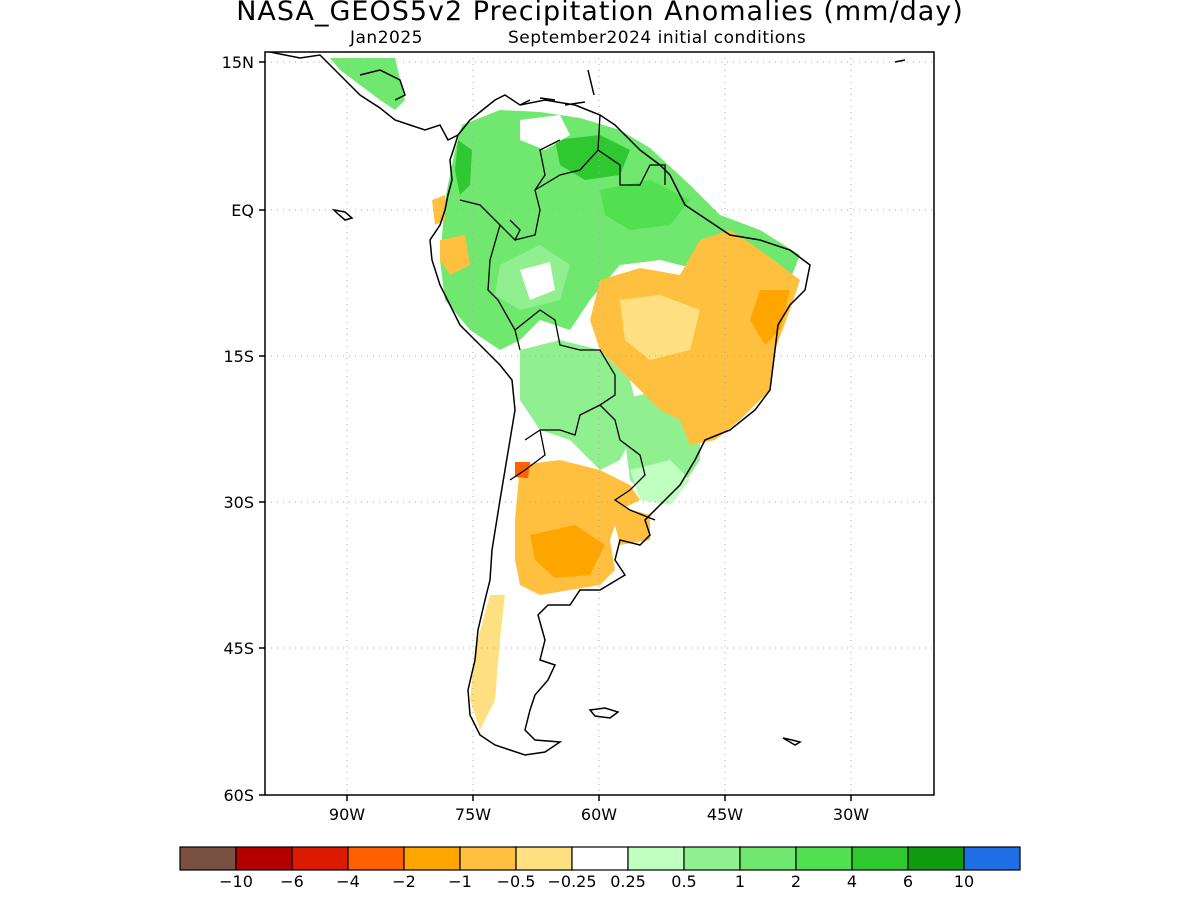 This screenshot has height=900, width=1200. I want to click on lon-labels: 90W 75W 60W 45W 30W, so click(599, 814).